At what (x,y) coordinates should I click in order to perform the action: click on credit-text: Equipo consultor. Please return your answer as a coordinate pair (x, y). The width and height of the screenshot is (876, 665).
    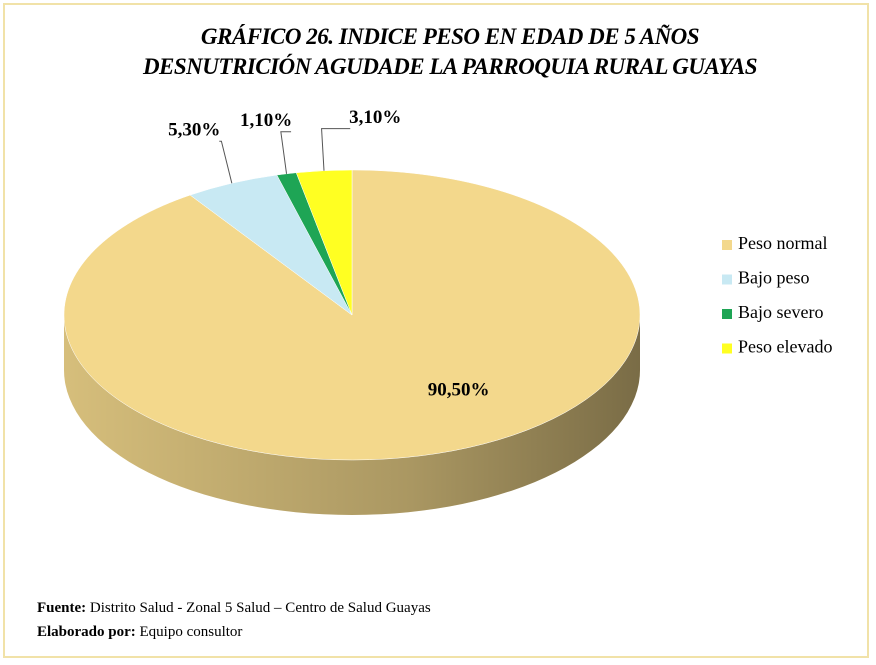
    Looking at the image, I should click on (191, 632).